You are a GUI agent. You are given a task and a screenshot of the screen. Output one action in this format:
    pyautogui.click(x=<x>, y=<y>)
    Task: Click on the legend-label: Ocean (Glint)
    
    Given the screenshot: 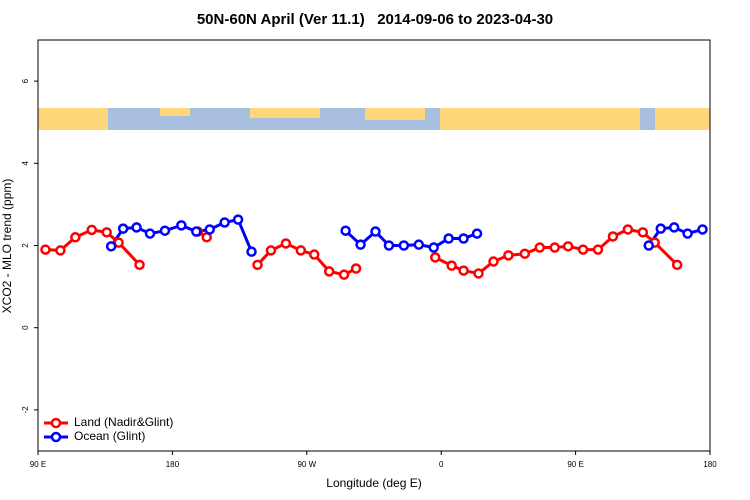 What is the action you would take?
    pyautogui.click(x=109, y=436)
    